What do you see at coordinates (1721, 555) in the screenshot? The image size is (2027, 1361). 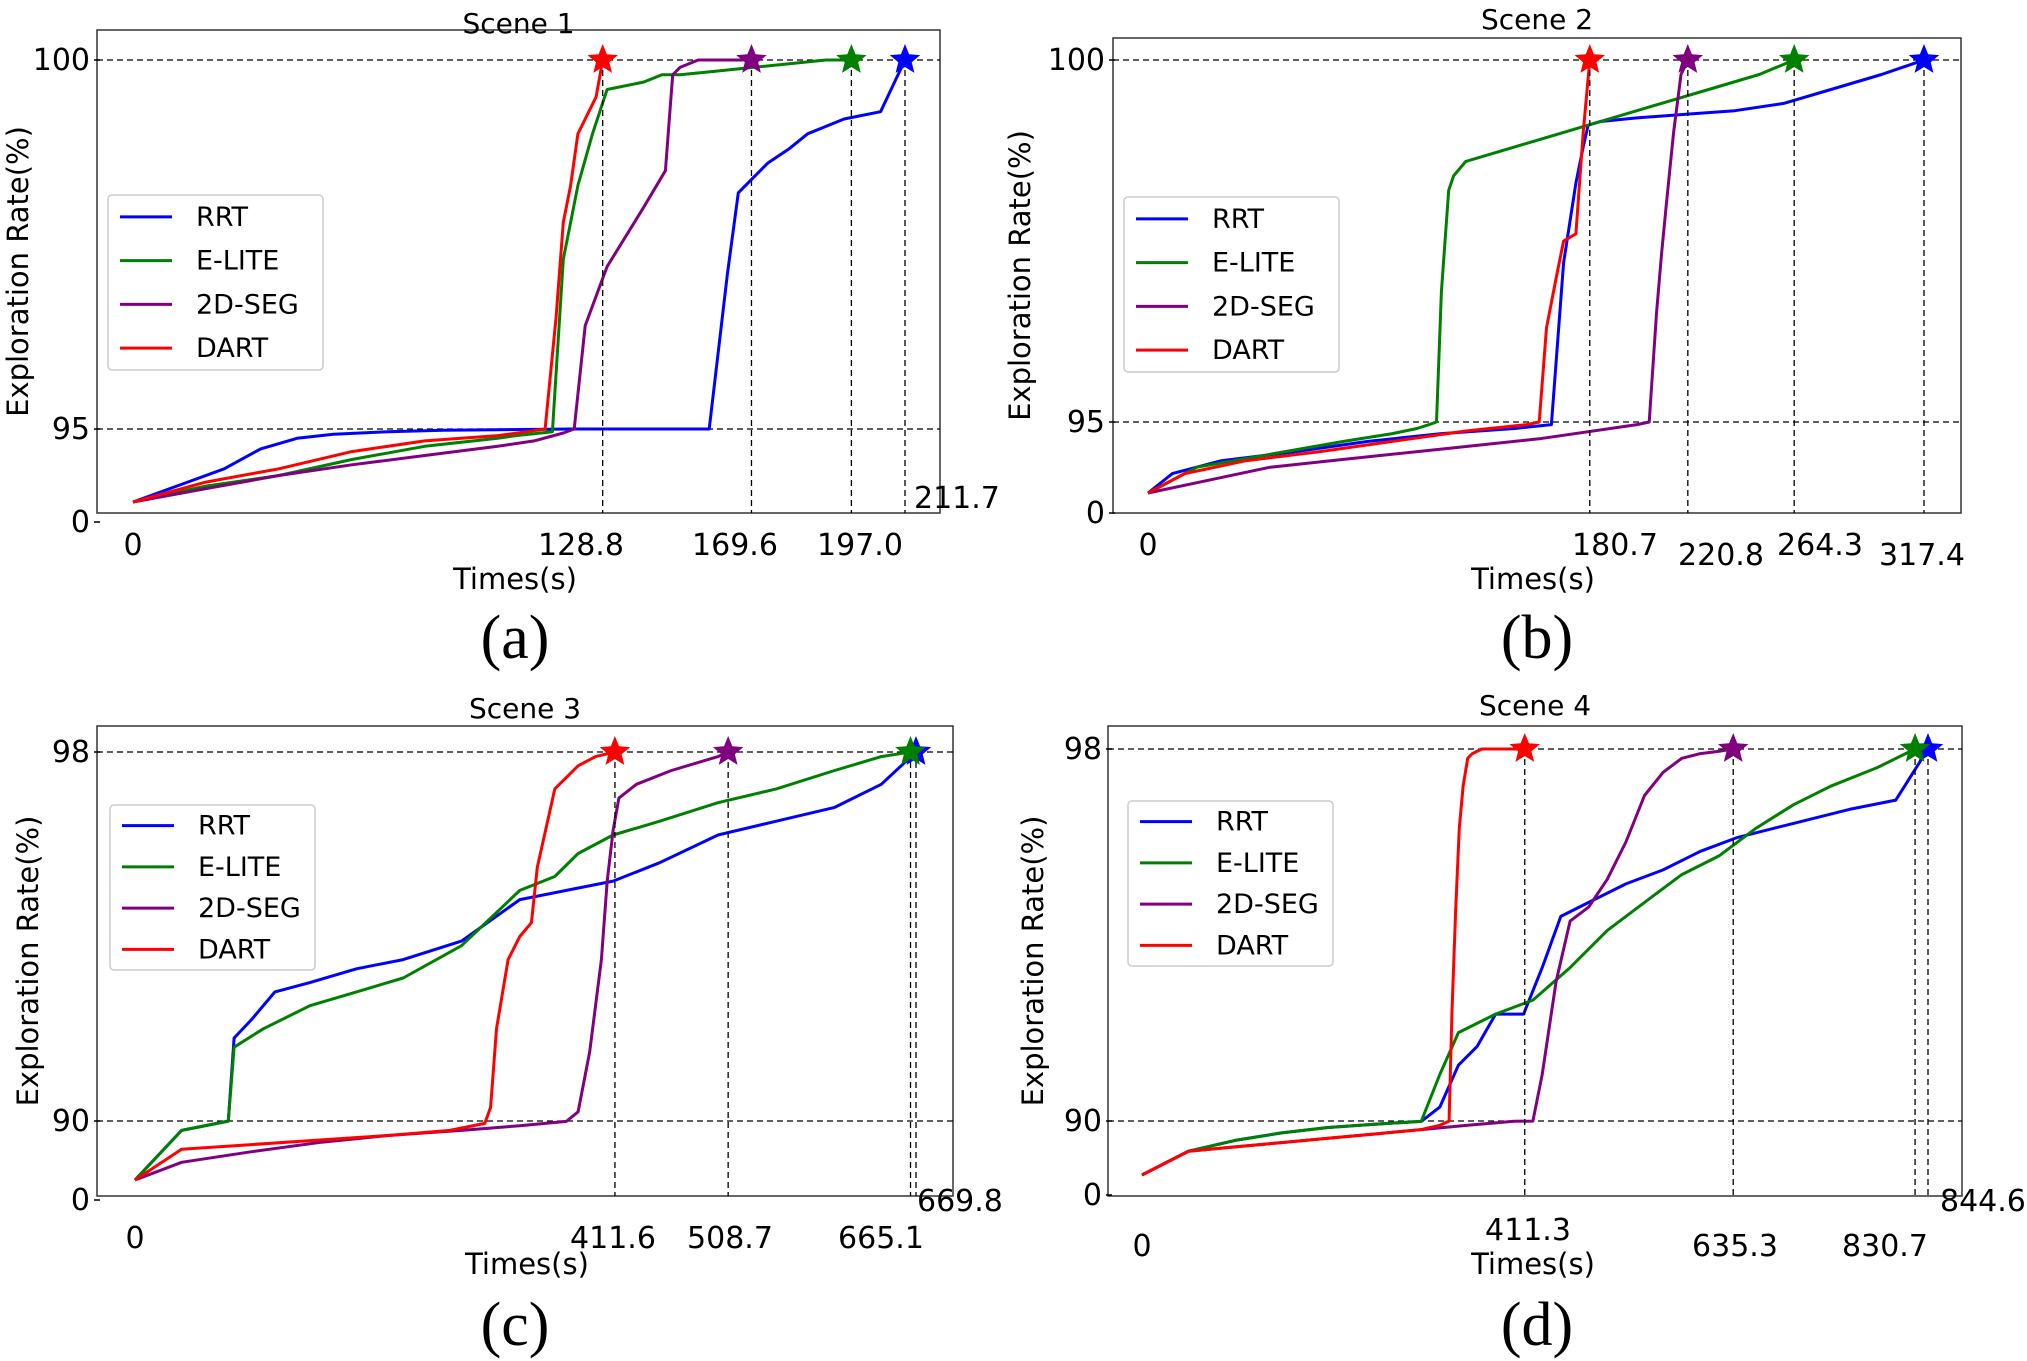 I see `x-tick-label: 220.8` at bounding box center [1721, 555].